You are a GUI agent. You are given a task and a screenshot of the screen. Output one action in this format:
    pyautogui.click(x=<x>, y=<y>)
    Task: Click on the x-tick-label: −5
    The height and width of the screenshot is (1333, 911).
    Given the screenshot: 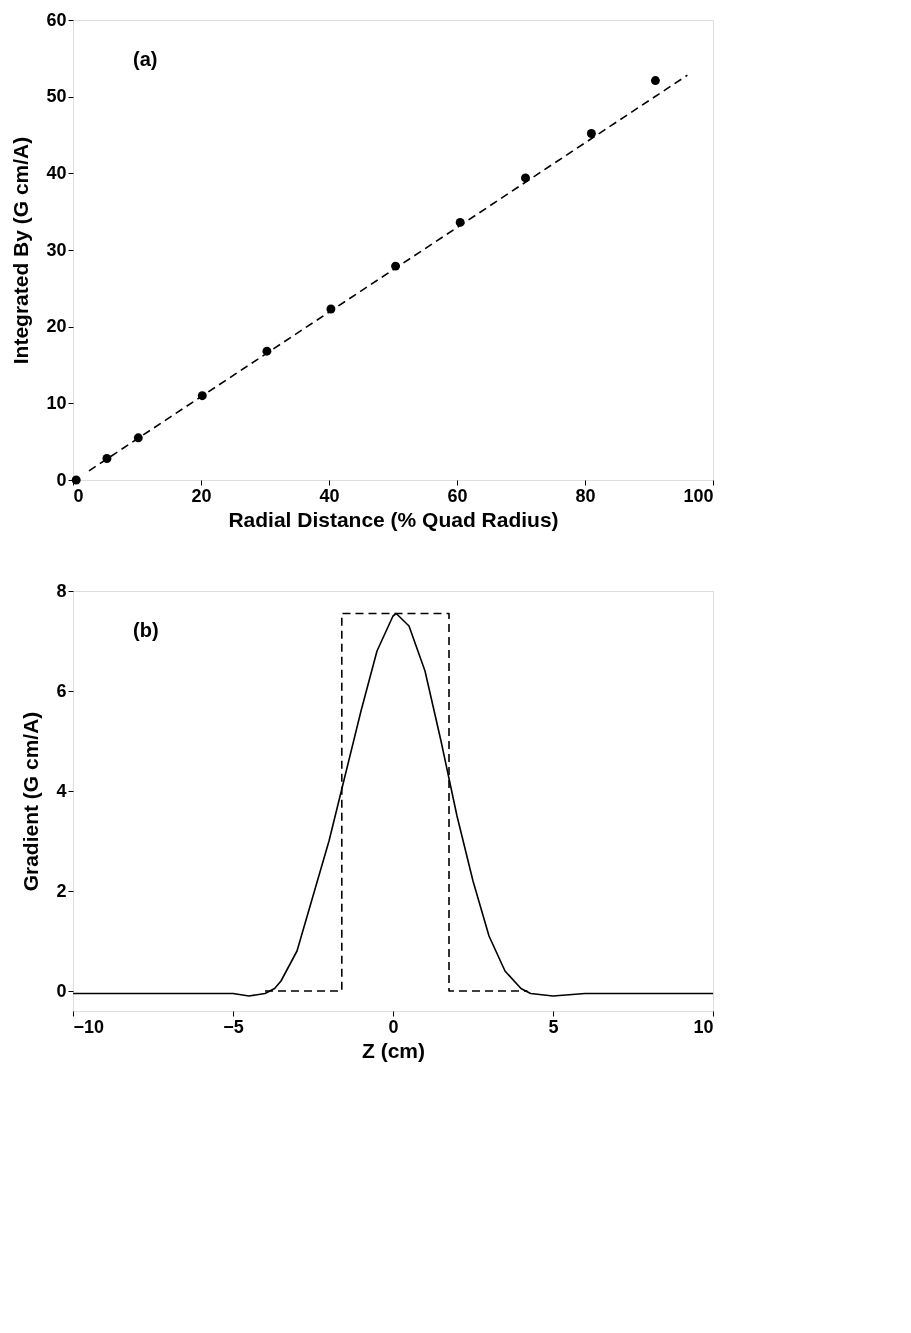 What is the action you would take?
    pyautogui.click(x=233, y=1026)
    